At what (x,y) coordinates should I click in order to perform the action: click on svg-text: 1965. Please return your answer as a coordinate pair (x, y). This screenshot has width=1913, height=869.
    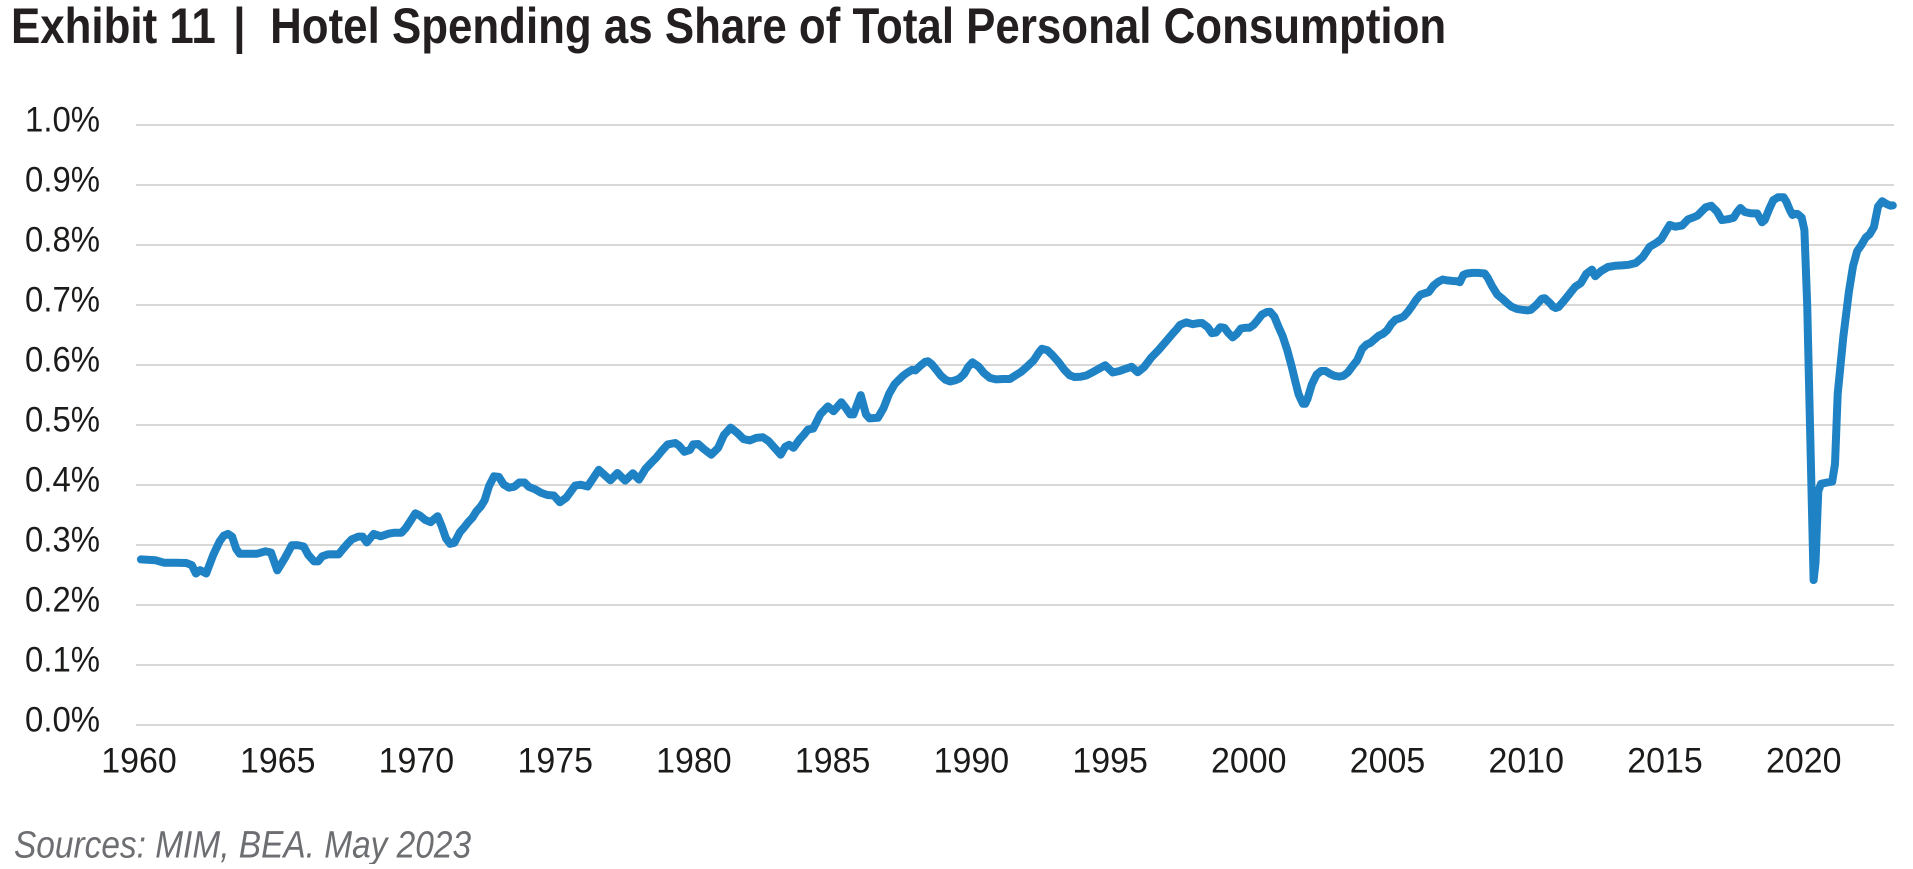
    Looking at the image, I should click on (278, 761).